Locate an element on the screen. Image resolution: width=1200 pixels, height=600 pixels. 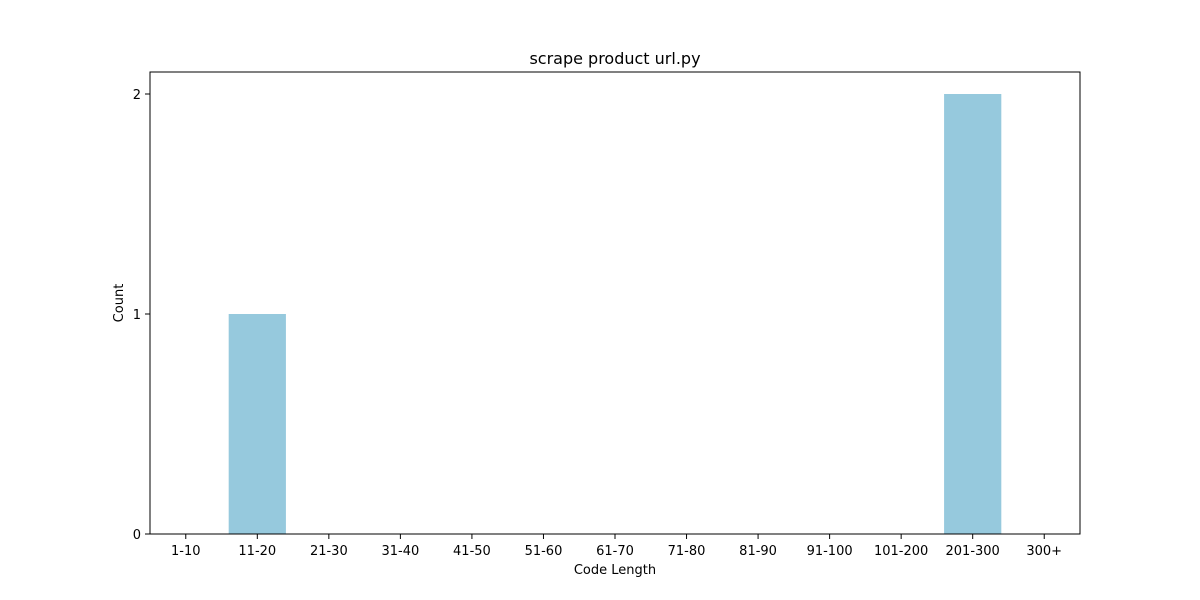
x-tick-label: 300+ is located at coordinates (1044, 551).